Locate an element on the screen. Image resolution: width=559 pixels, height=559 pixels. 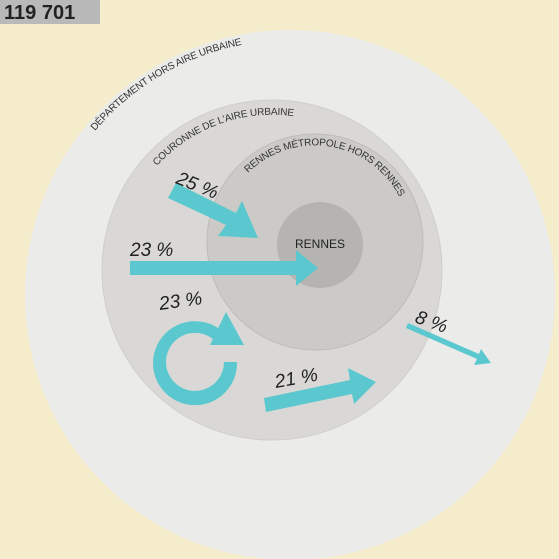
center-label: RENNES is located at coordinates (320, 244).